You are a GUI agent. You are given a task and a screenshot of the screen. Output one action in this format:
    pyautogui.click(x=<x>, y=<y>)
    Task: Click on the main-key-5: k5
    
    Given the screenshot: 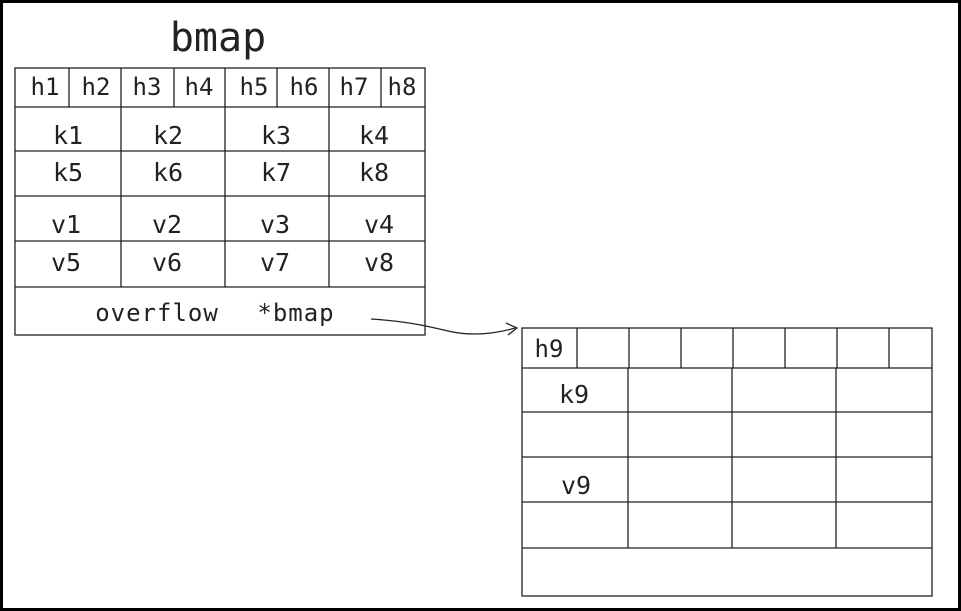 What is the action you would take?
    pyautogui.click(x=68, y=172)
    